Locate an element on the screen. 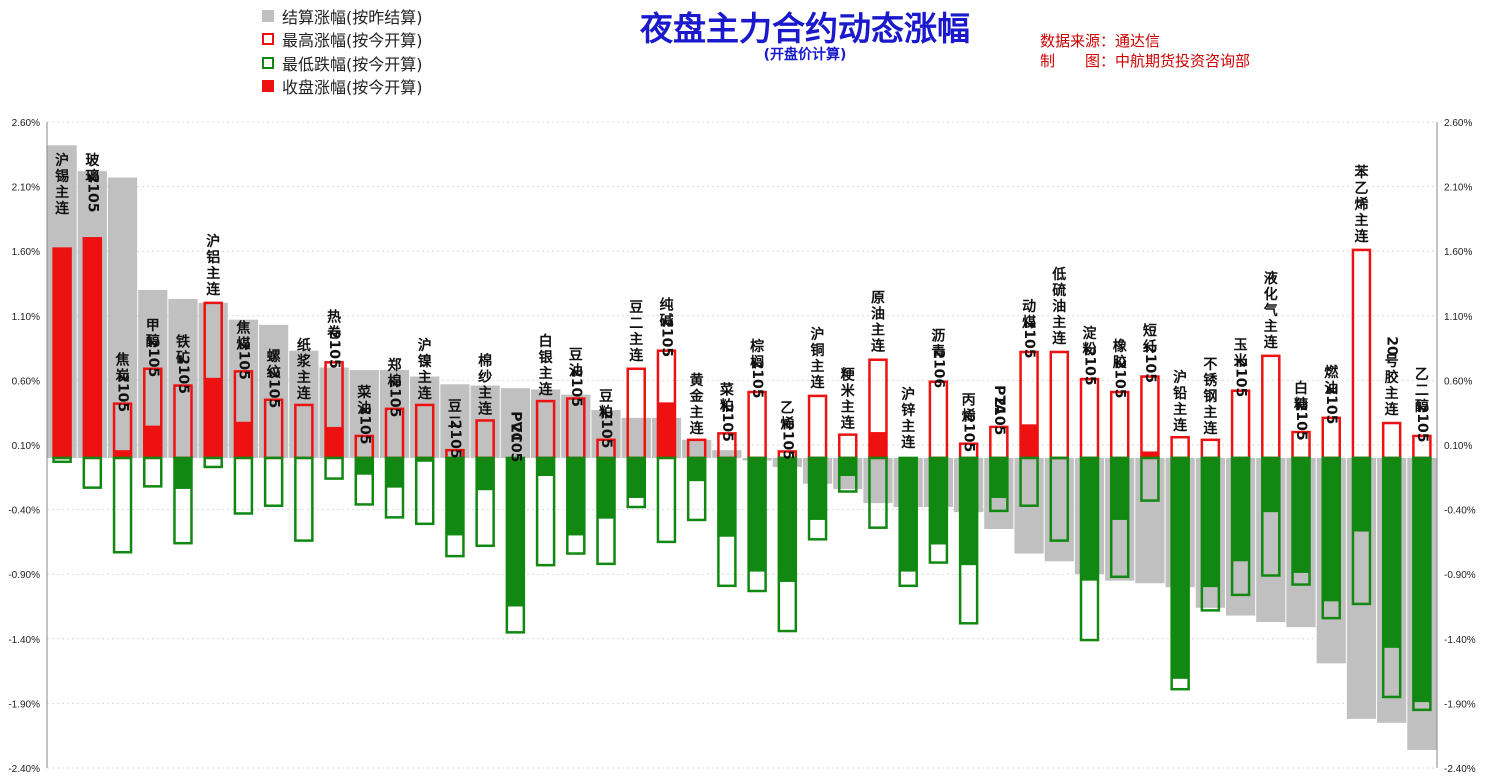  legend-swatch-close is located at coordinates (268, 86).